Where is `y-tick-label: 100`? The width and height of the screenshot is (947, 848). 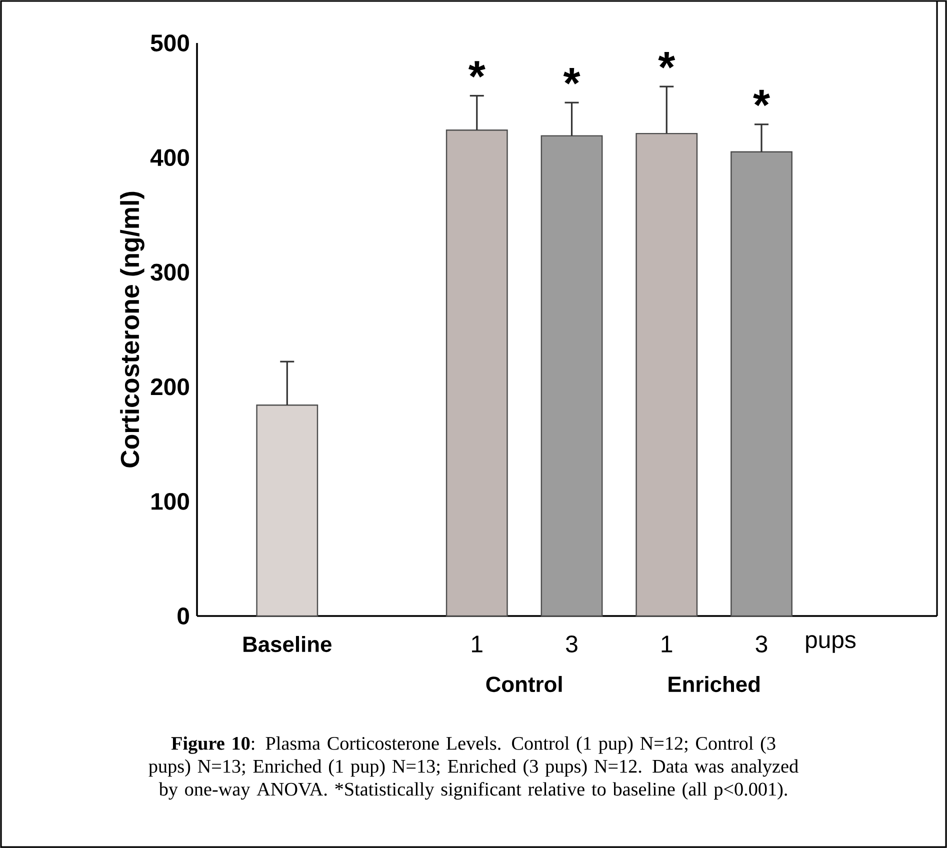 y-tick-label: 100 is located at coordinates (170, 501).